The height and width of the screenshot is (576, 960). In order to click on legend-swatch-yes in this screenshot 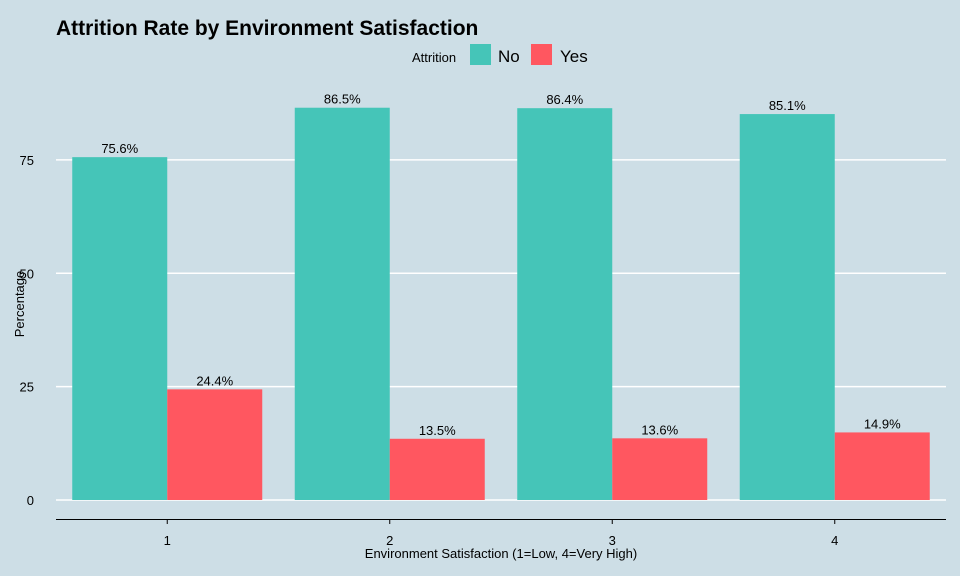, I will do `click(541, 54)`.